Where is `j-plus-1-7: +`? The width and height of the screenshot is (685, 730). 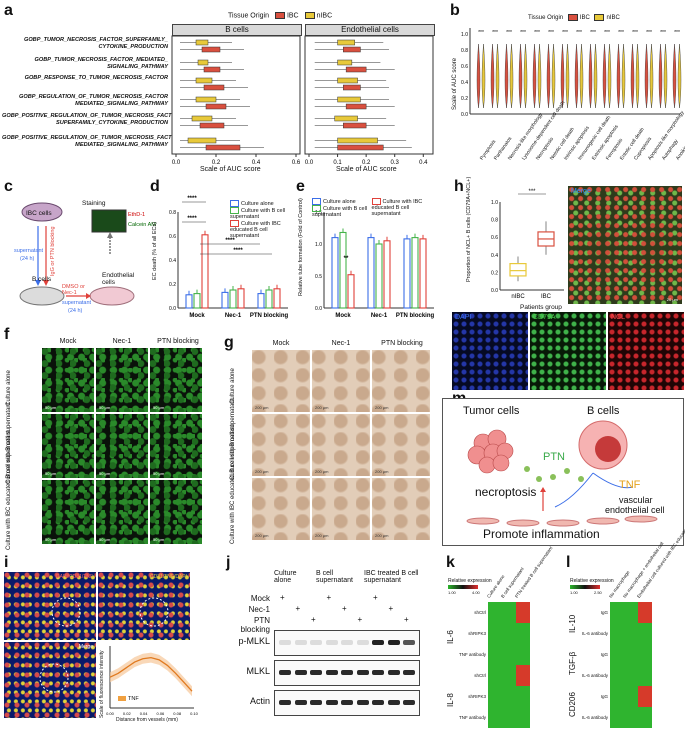 j-plus-1-7: + is located at coordinates (391, 608).